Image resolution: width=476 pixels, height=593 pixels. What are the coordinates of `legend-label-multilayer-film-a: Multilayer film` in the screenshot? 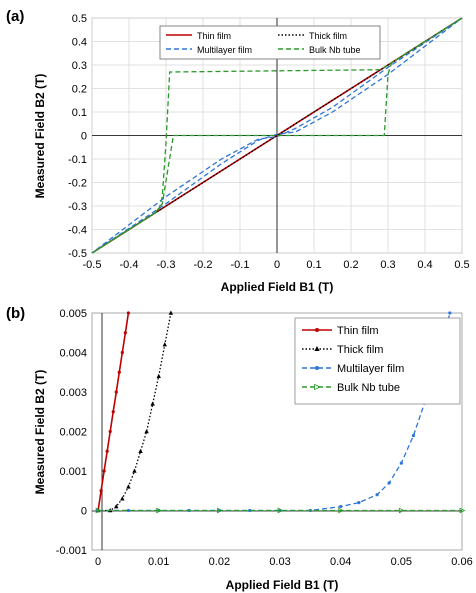 It's located at (224, 50).